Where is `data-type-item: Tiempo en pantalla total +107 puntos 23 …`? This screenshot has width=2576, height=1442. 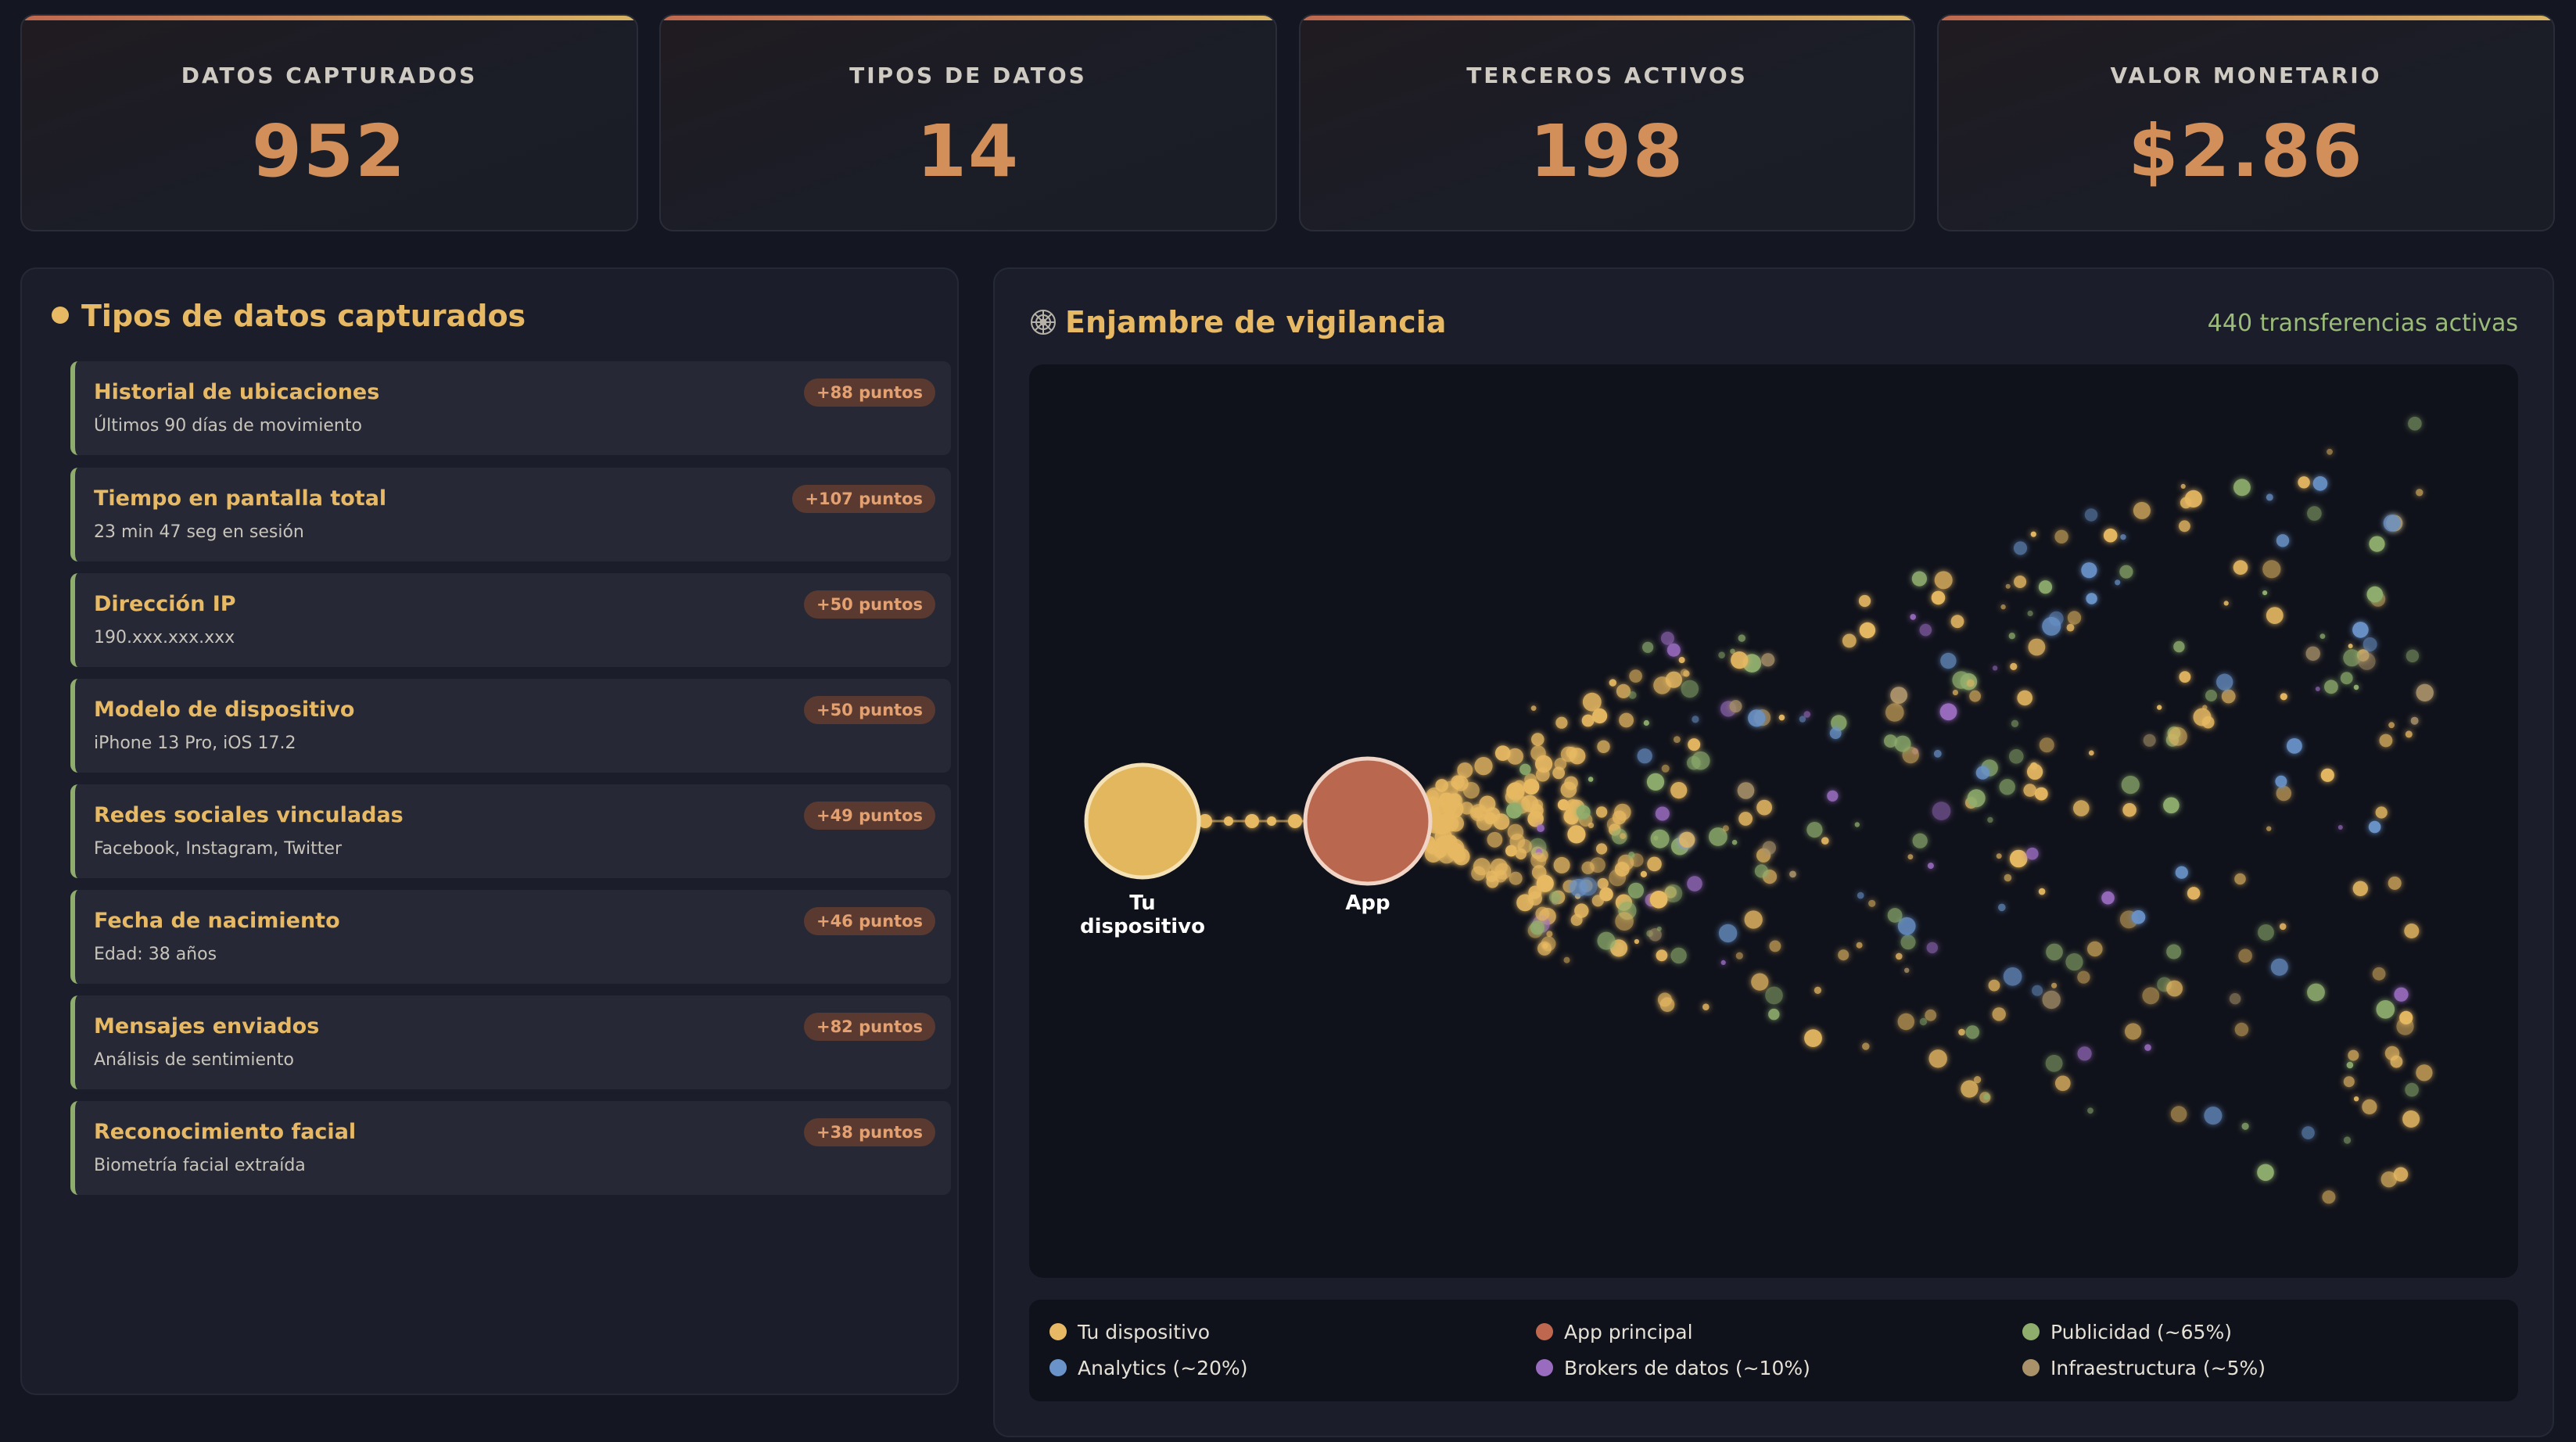 data-type-item: Tiempo en pantalla total +107 puntos 23 … is located at coordinates (510, 514).